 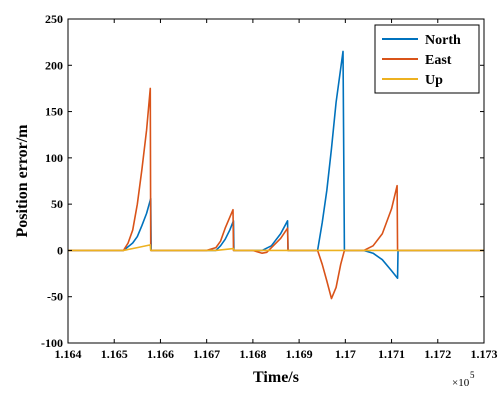 What do you see at coordinates (443, 40) in the screenshot?
I see `legend-label-north: North` at bounding box center [443, 40].